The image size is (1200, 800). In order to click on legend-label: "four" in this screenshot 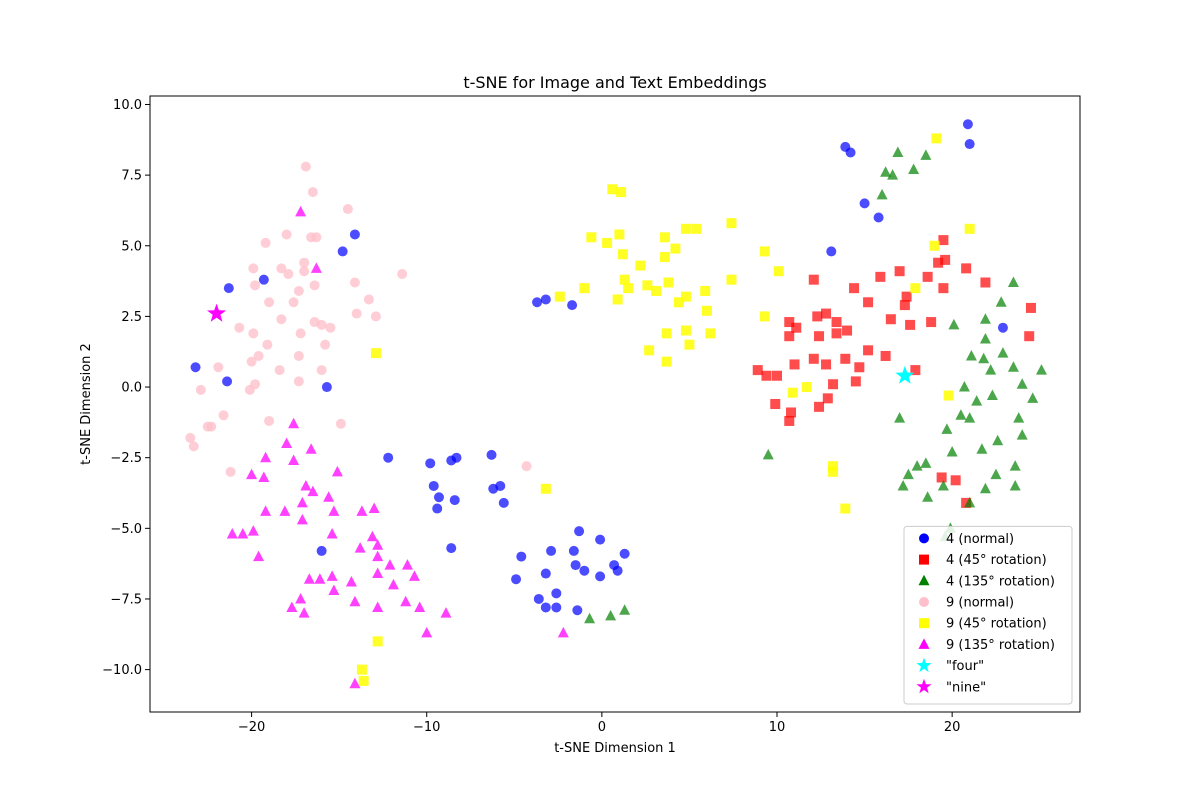, I will do `click(965, 666)`.